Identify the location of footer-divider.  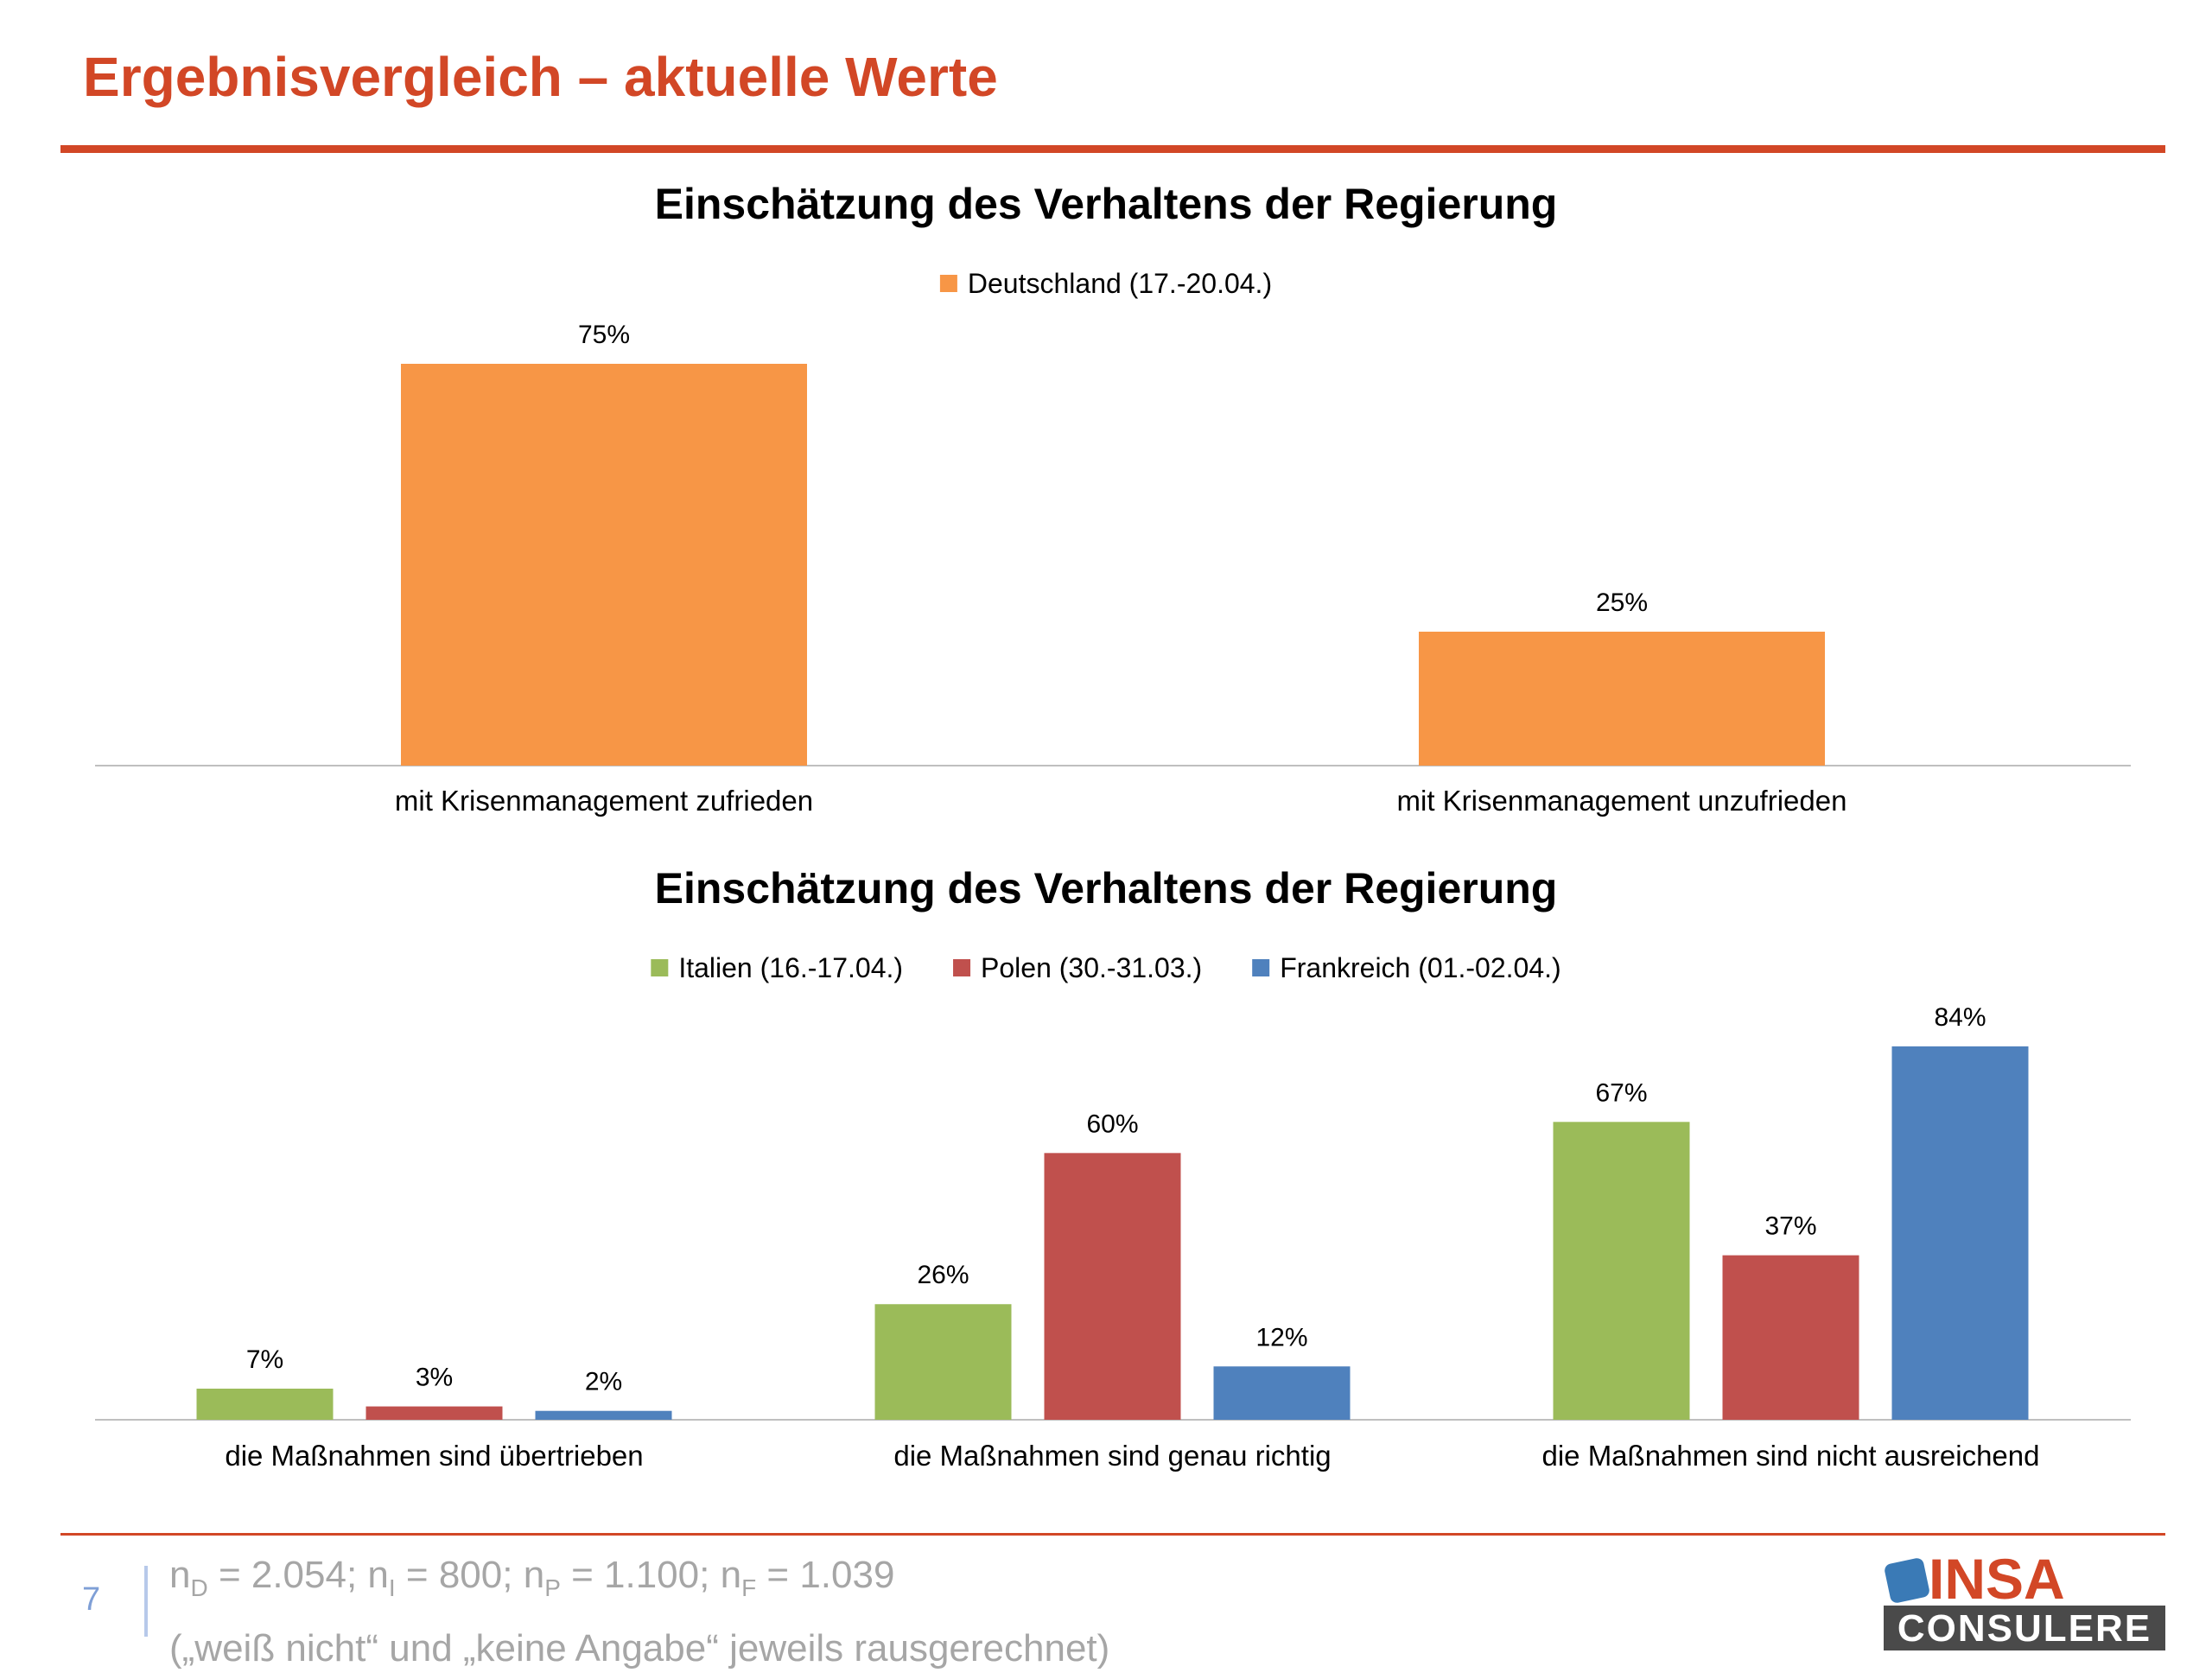
(1112, 1534).